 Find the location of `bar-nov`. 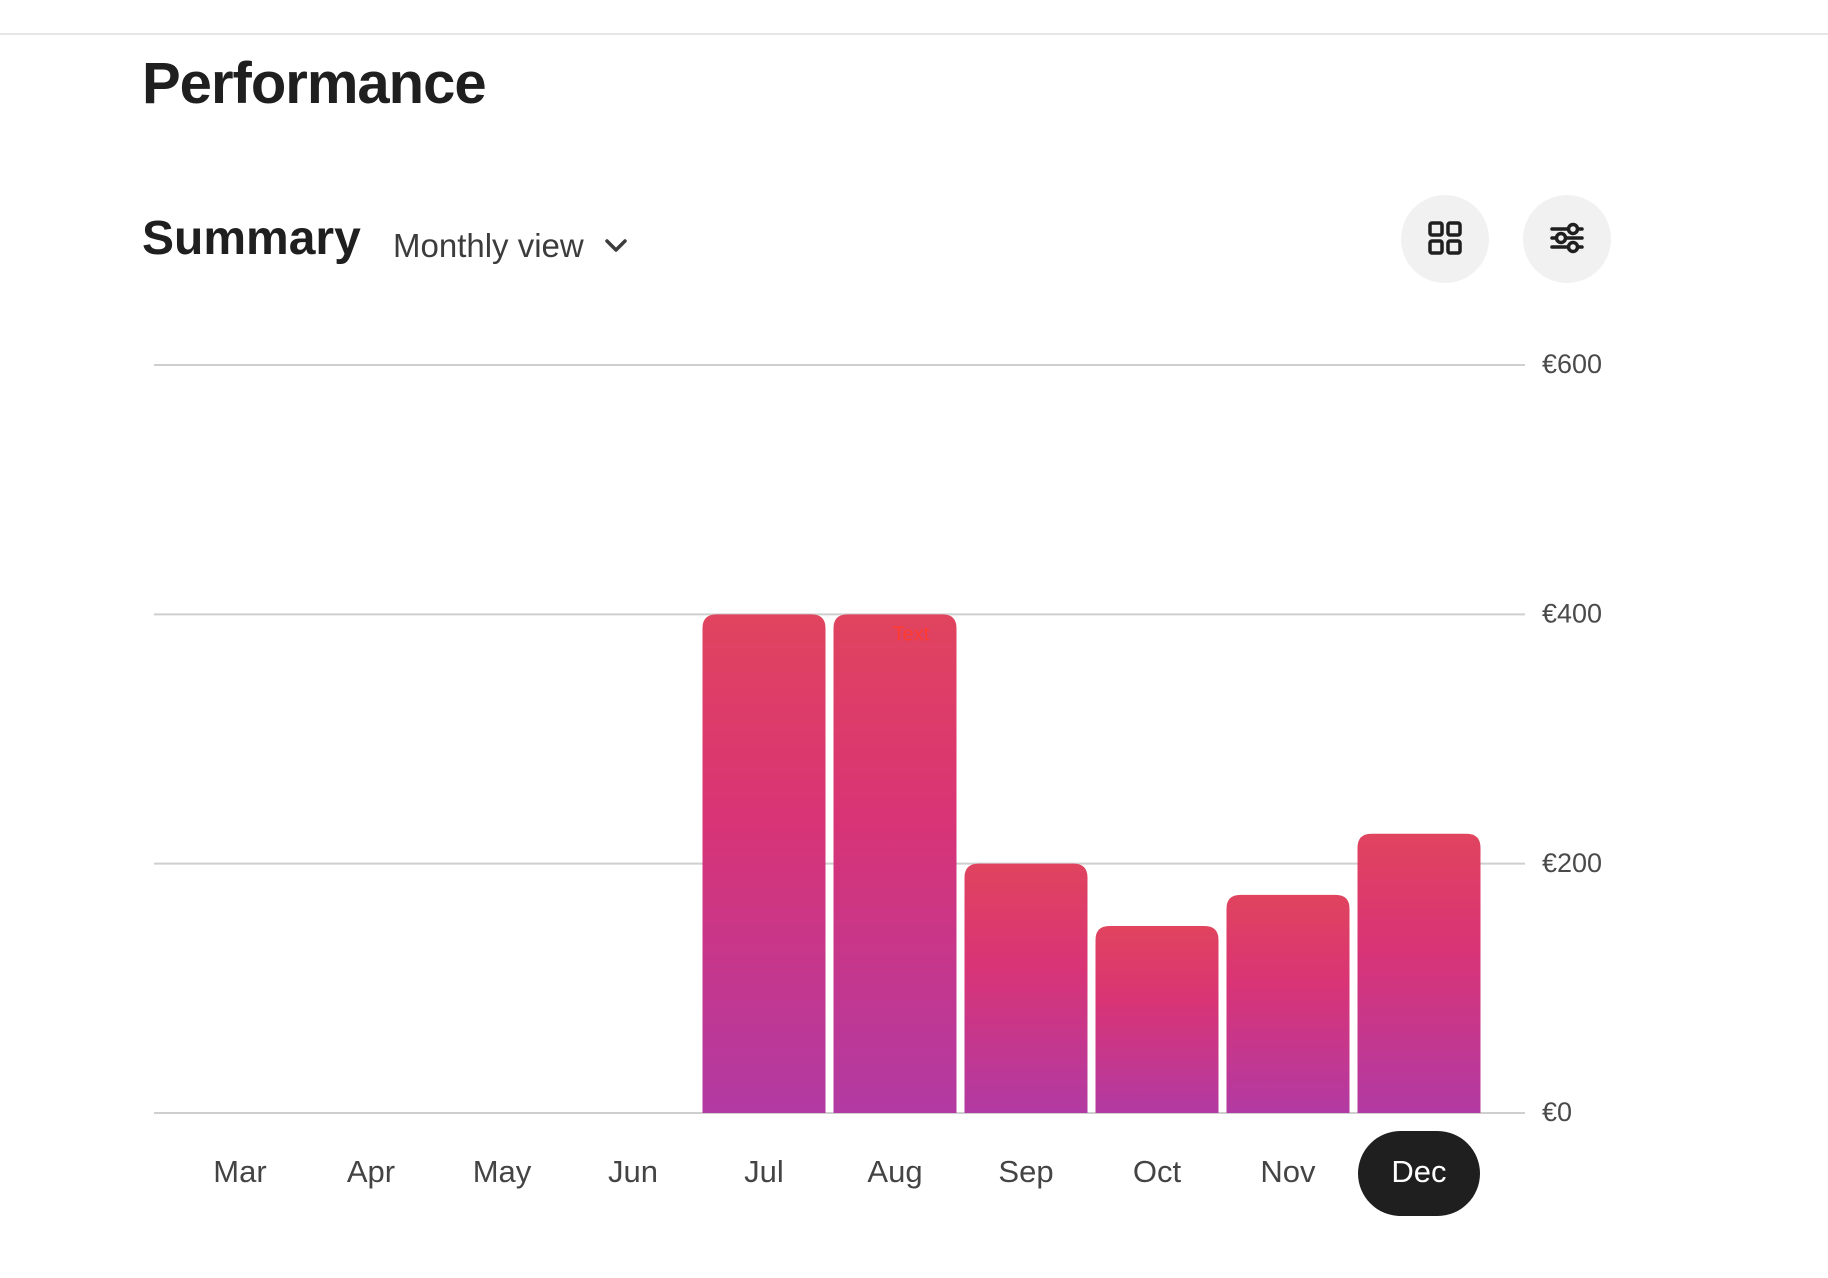

bar-nov is located at coordinates (1288, 1003).